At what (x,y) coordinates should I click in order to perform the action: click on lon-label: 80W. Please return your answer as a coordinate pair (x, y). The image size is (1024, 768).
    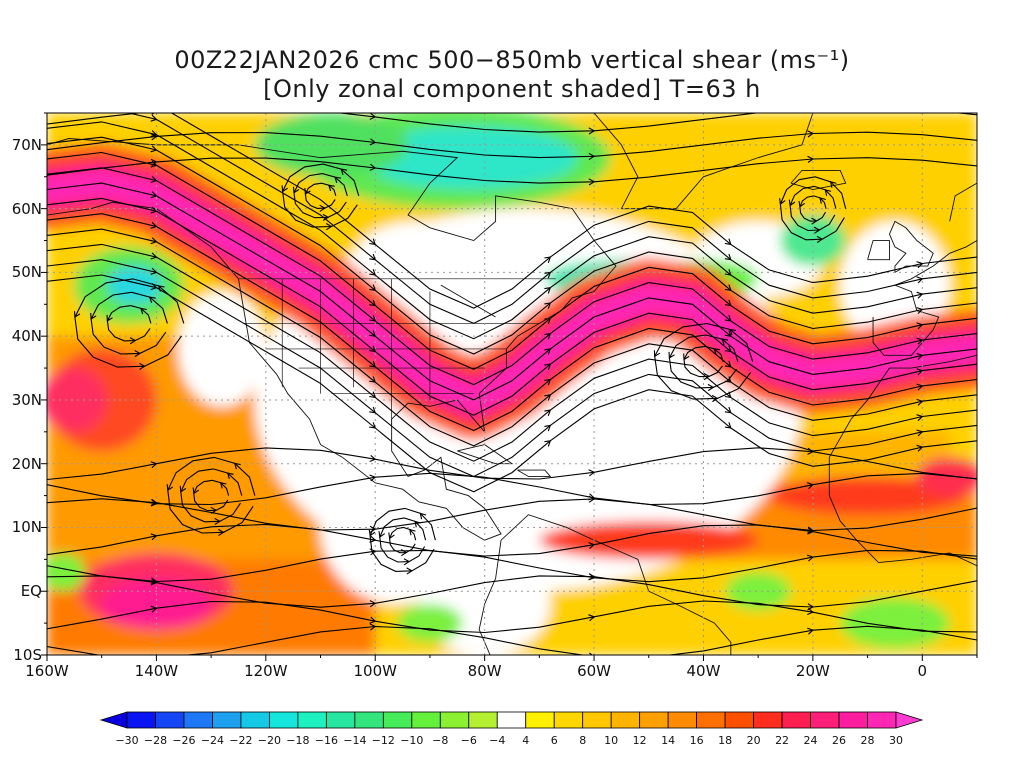
    Looking at the image, I should click on (484, 671).